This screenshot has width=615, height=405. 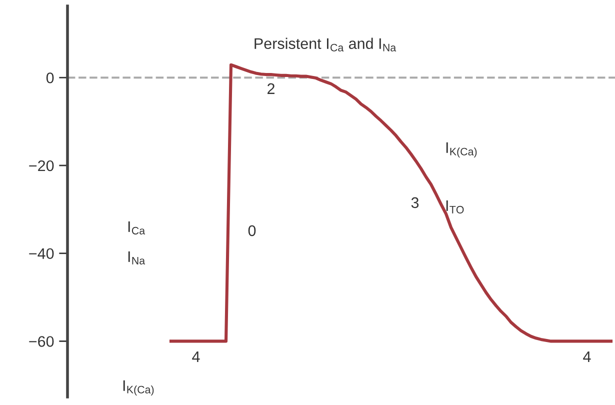 I want to click on annotation: 2, so click(x=271, y=88).